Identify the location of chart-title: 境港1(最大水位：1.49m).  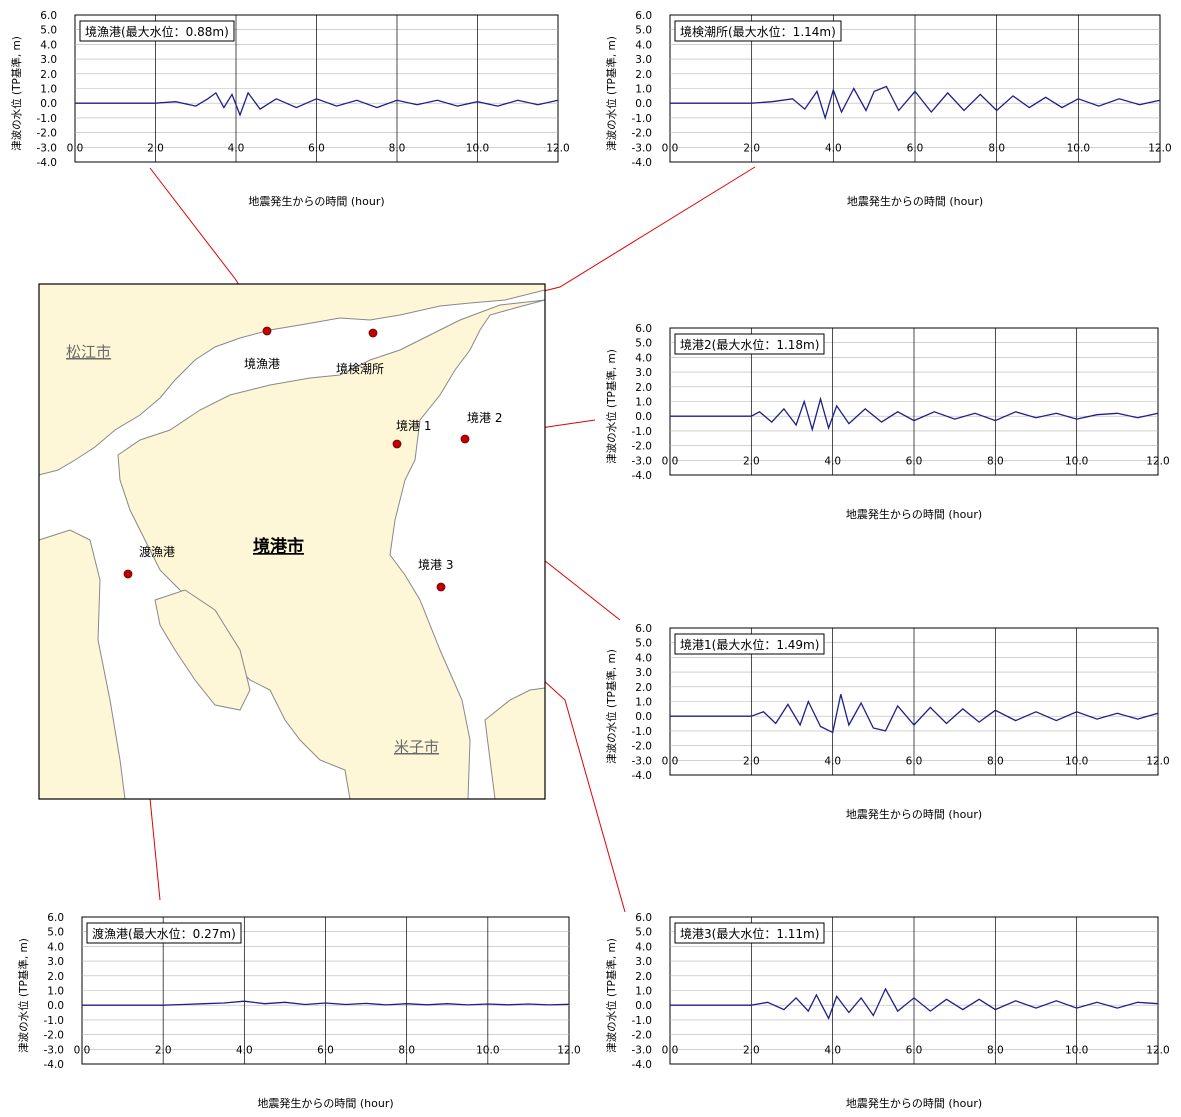
(749, 644).